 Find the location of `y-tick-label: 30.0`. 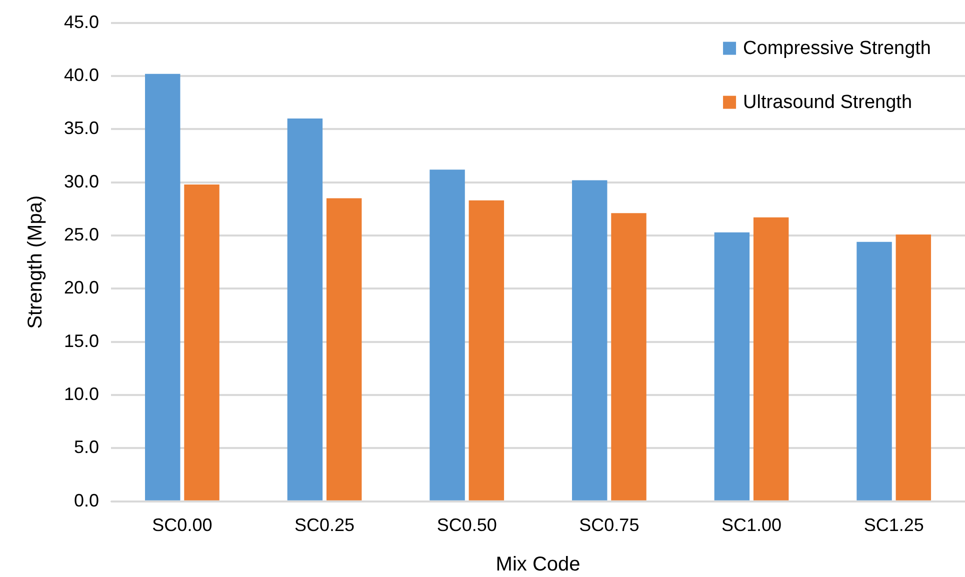

y-tick-label: 30.0 is located at coordinates (82, 181).